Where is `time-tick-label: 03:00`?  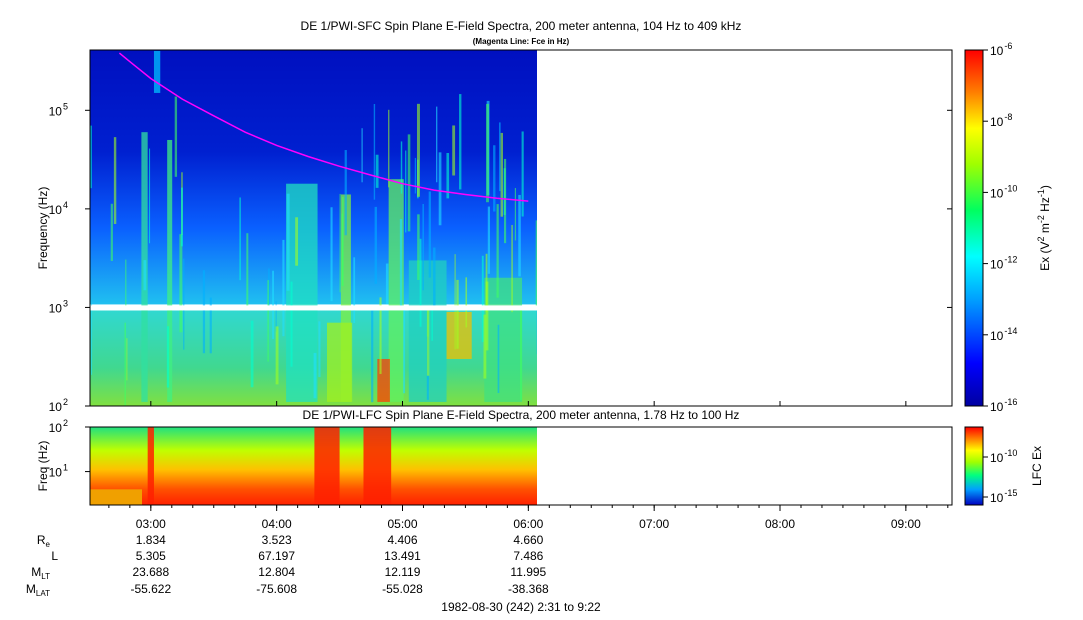 time-tick-label: 03:00 is located at coordinates (151, 524).